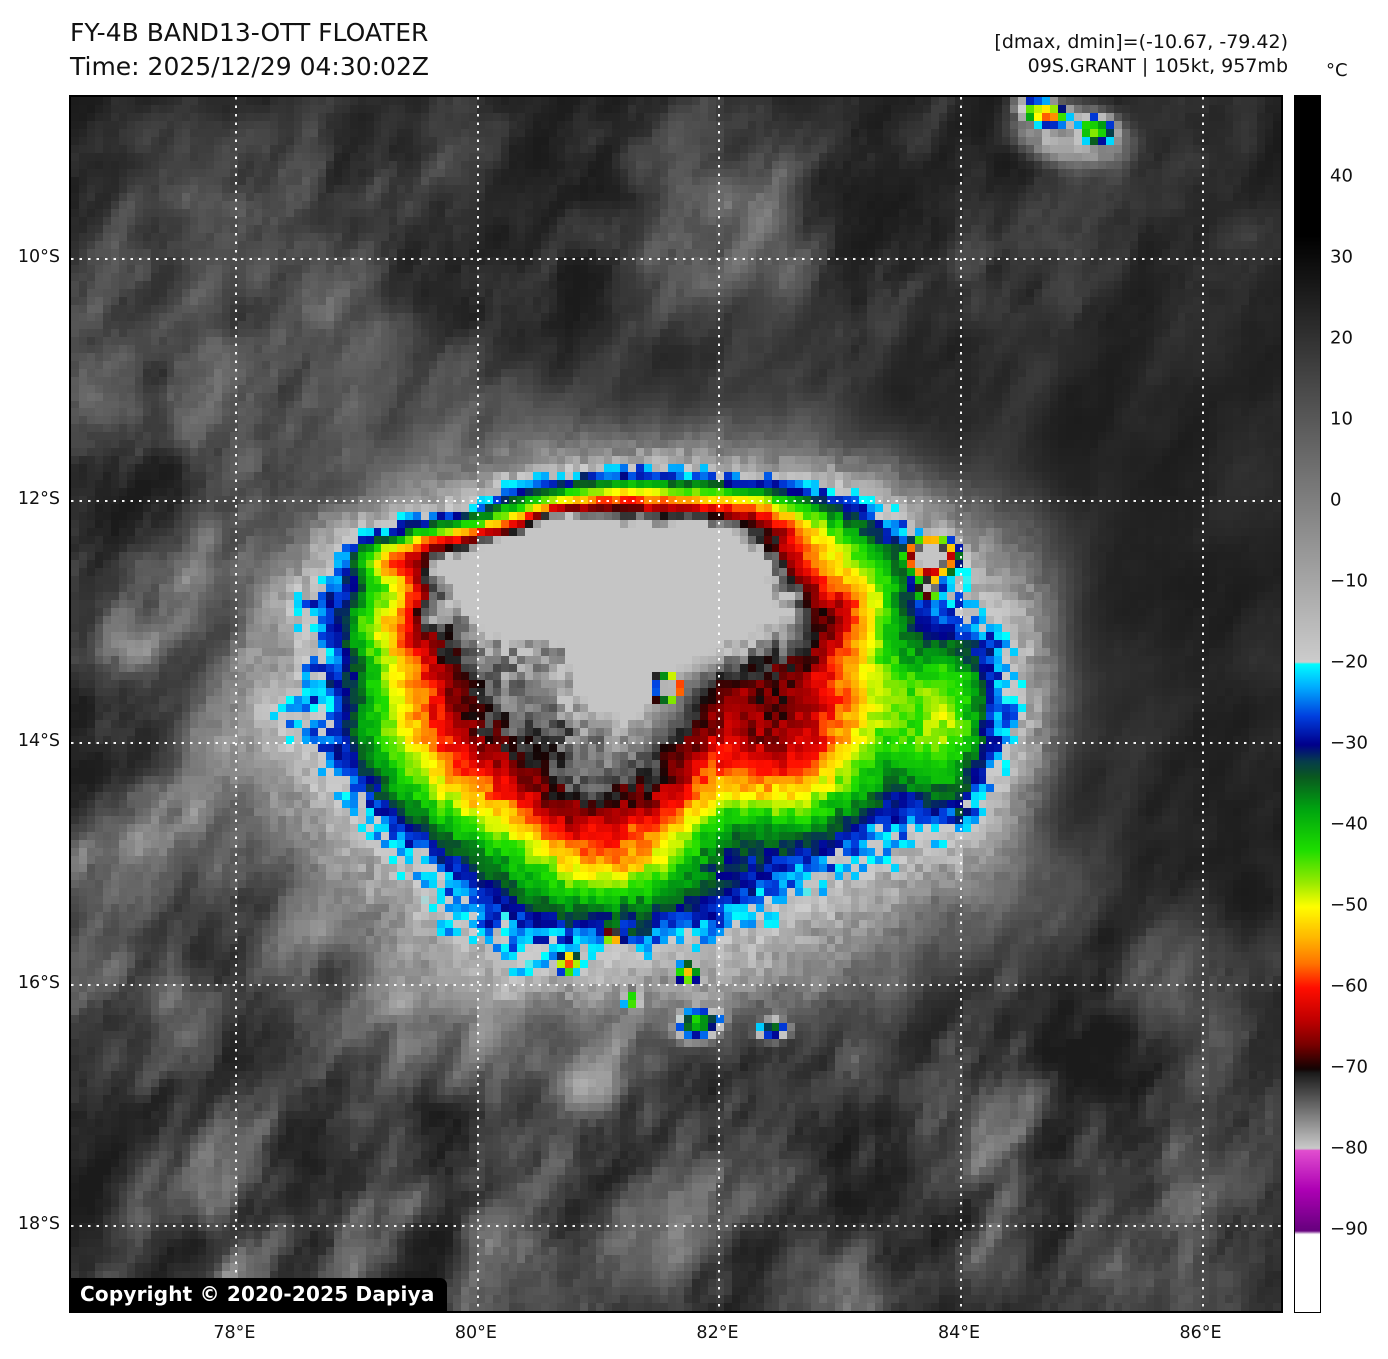 Image resolution: width=1388 pixels, height=1359 pixels. What do you see at coordinates (1336, 500) in the screenshot?
I see `colorbar-tick-label: 0` at bounding box center [1336, 500].